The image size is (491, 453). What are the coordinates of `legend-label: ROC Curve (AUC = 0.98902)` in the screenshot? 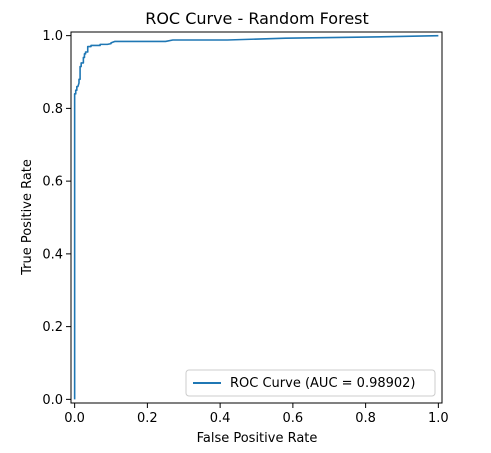 It's located at (323, 383).